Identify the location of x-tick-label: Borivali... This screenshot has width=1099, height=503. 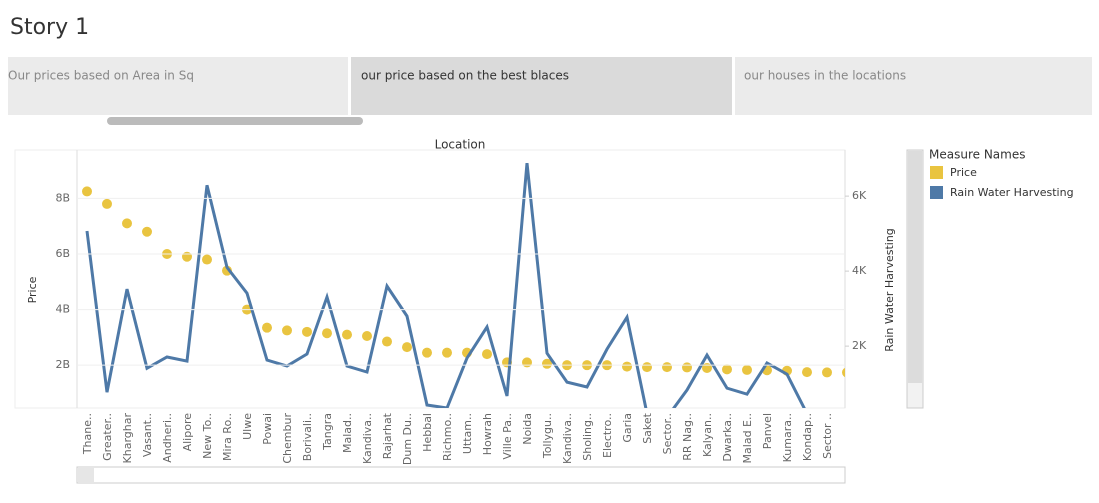
(307, 437).